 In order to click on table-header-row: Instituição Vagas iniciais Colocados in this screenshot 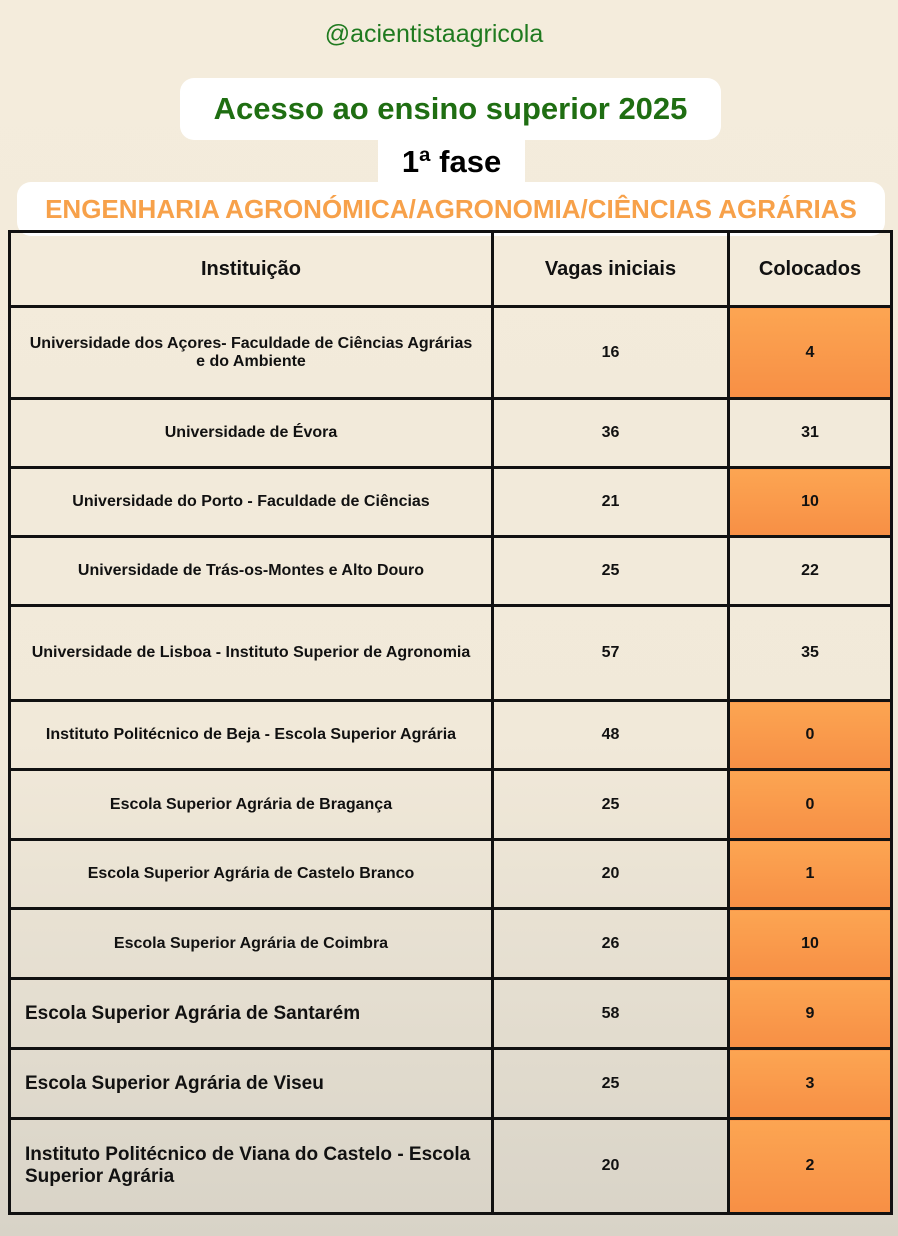, I will do `click(450, 269)`.